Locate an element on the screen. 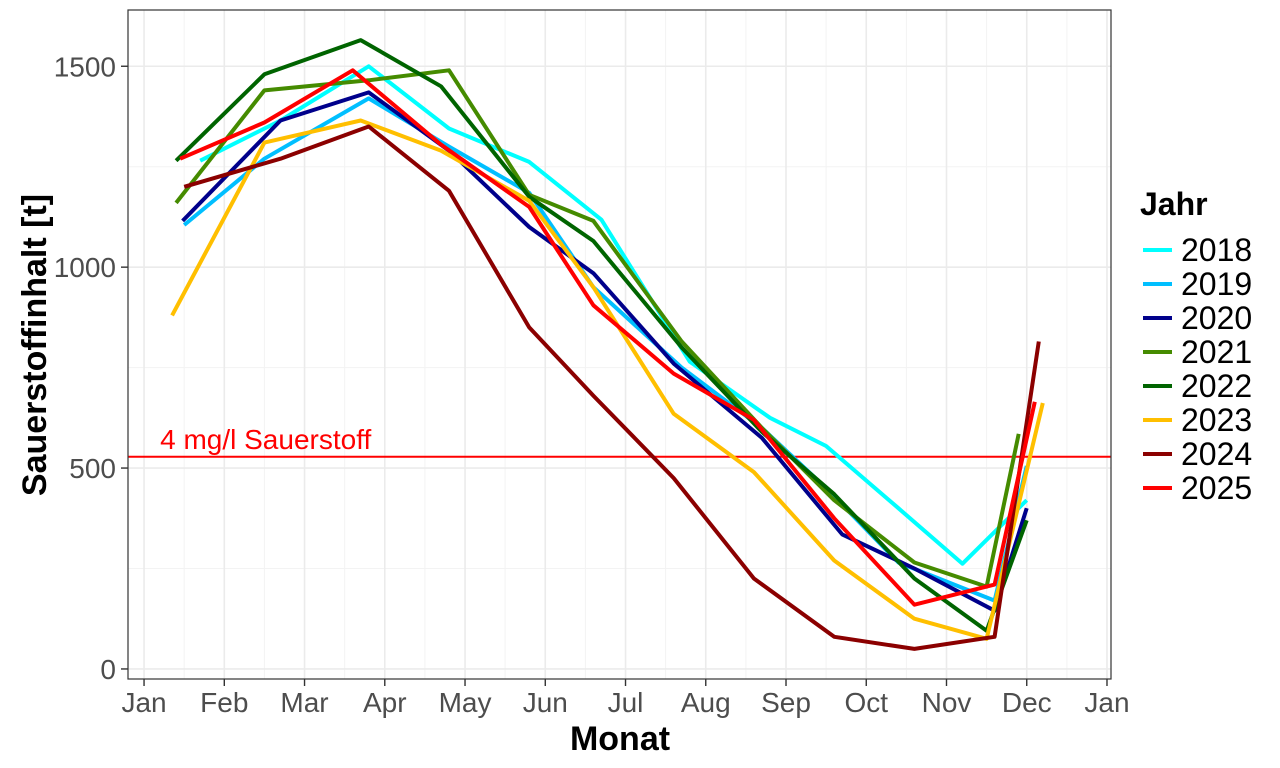 This screenshot has height=768, width=1280. legend-label-2022: 2022 is located at coordinates (1216, 386).